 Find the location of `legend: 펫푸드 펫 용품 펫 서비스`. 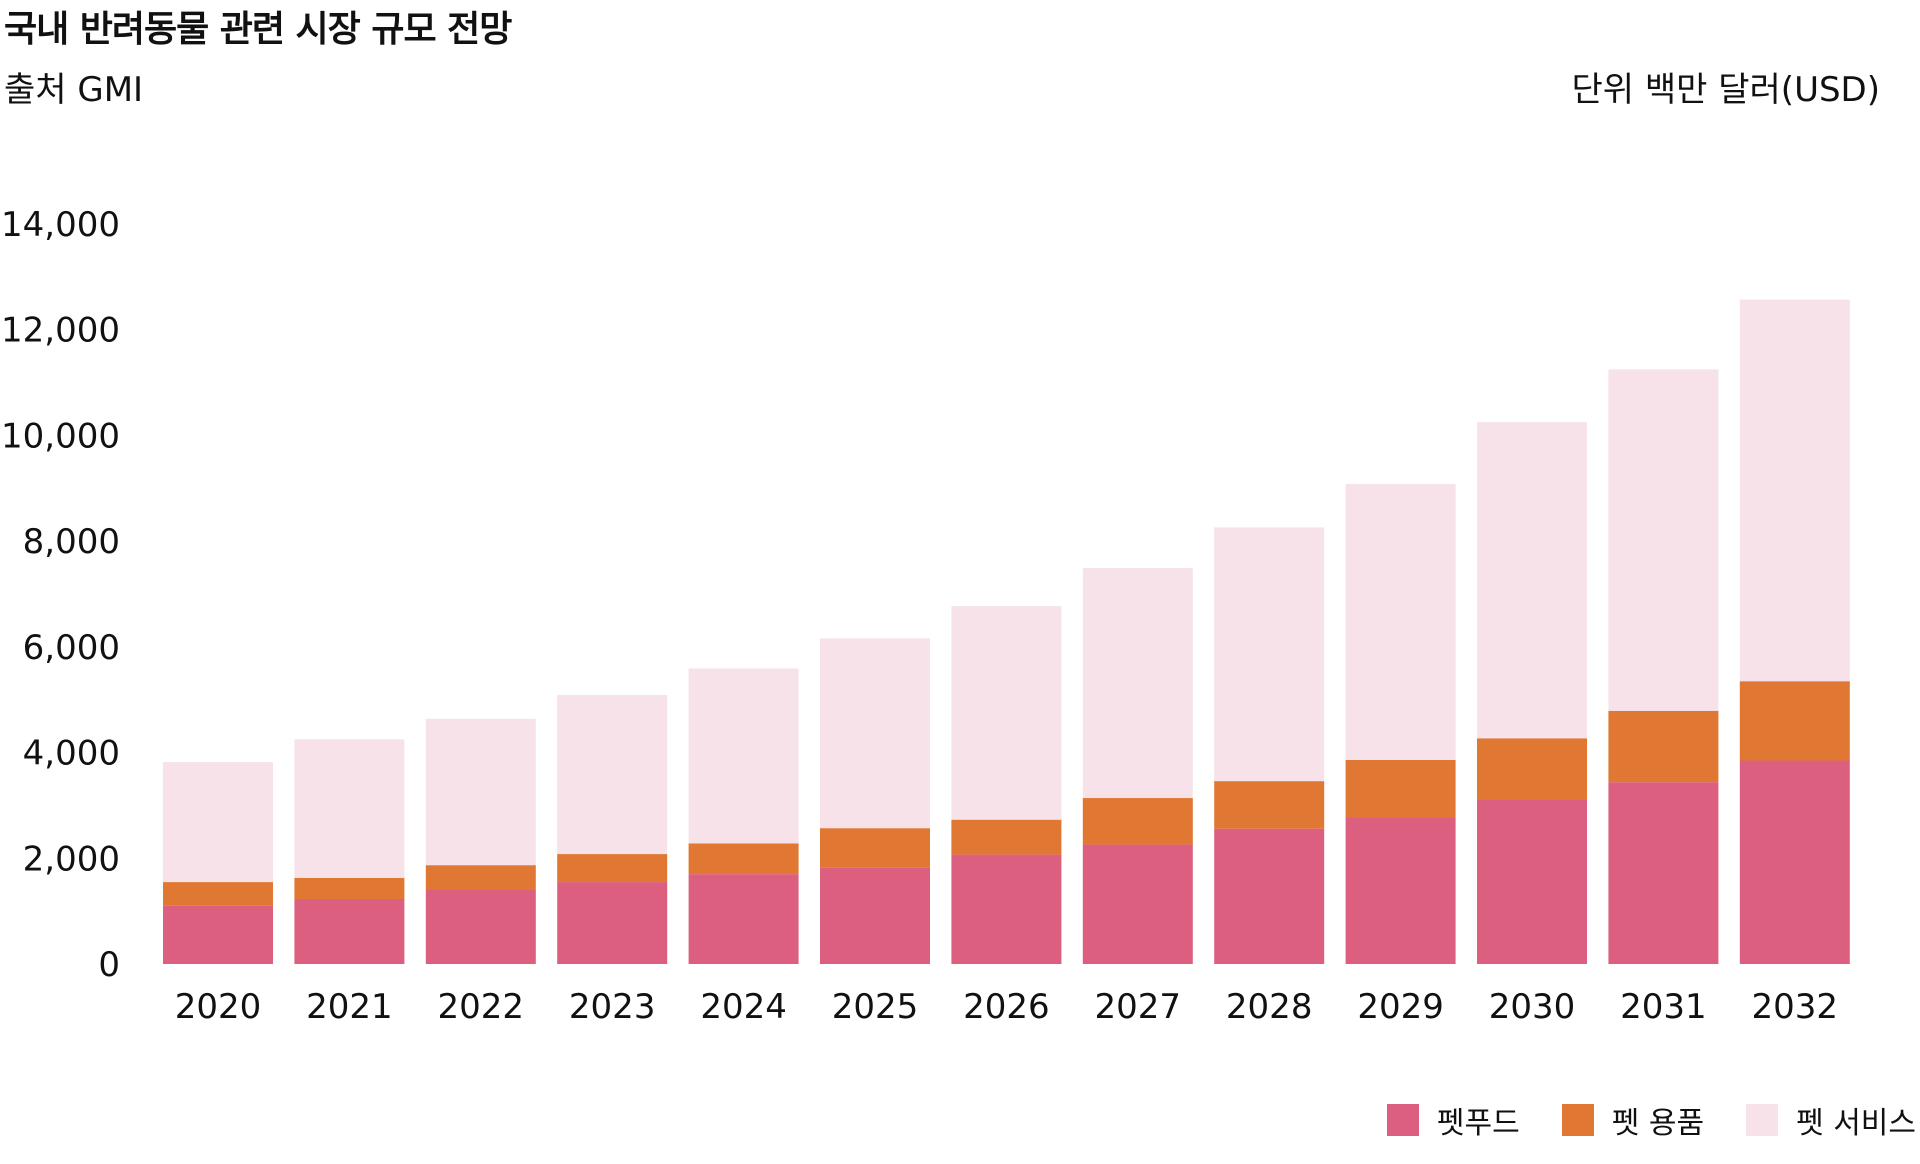

legend: 펫푸드 펫 용품 펫 서비스 is located at coordinates (1630, 1120).